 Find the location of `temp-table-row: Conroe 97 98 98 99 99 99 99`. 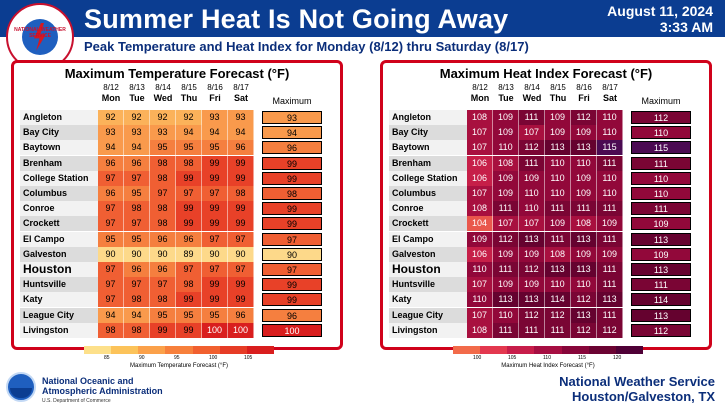

temp-table-row: Conroe 97 98 98 99 99 99 99 is located at coordinates (171, 209).